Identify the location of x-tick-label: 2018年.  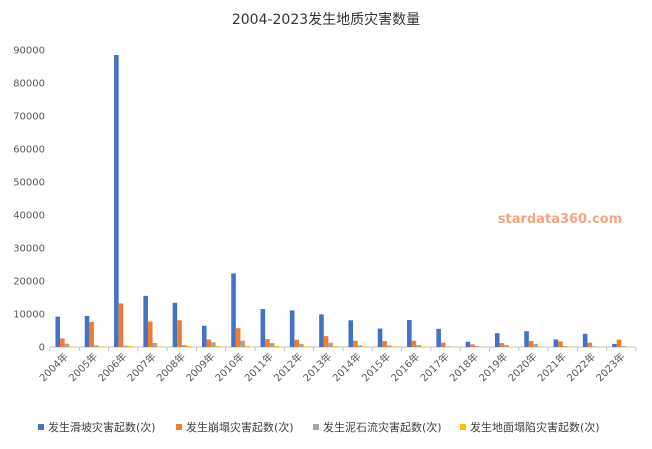
(464, 367).